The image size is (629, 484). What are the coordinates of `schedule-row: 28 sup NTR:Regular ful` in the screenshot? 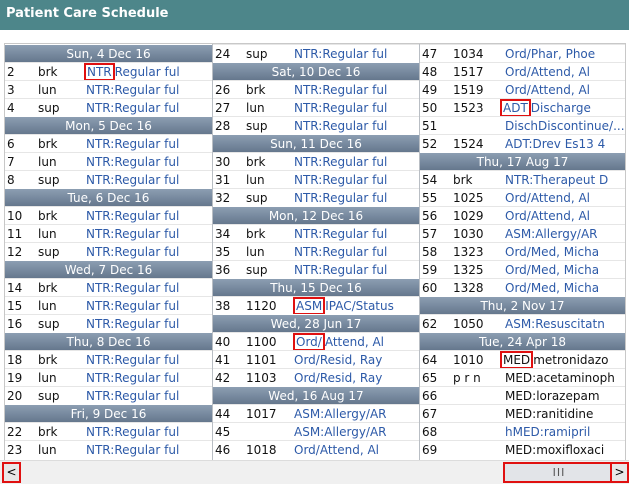 It's located at (316, 125).